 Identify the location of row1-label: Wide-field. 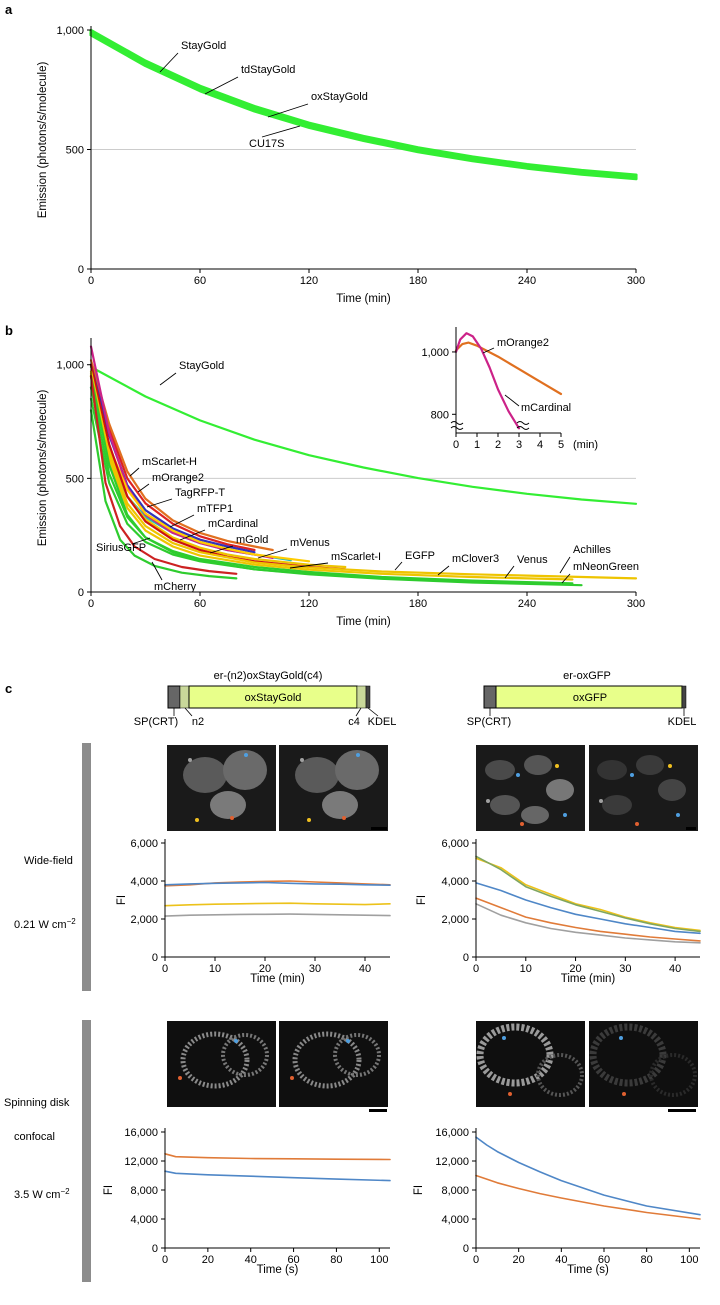
(48, 861).